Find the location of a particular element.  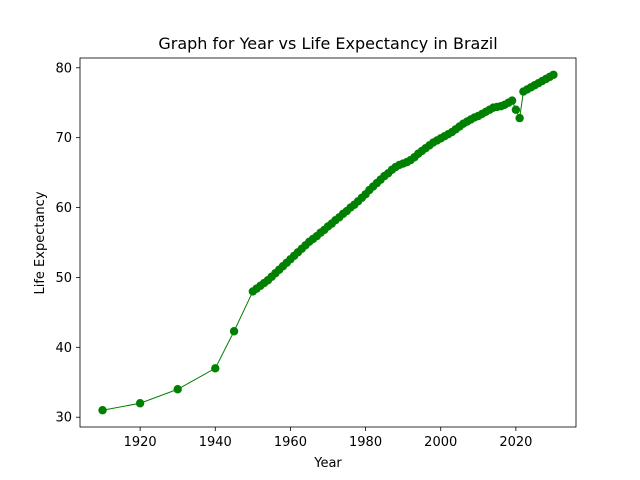

y-axis-label: Life Expectancy is located at coordinates (40, 242).